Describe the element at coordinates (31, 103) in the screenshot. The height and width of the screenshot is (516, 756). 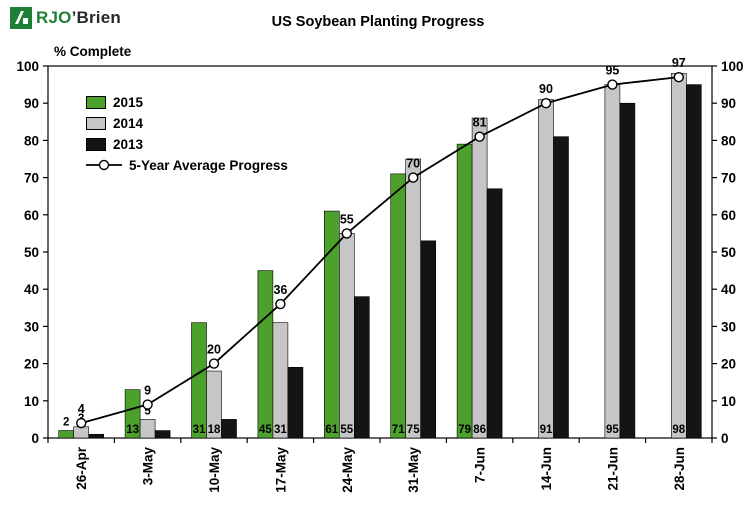
I see `y-tick-label-left: 90` at that location.